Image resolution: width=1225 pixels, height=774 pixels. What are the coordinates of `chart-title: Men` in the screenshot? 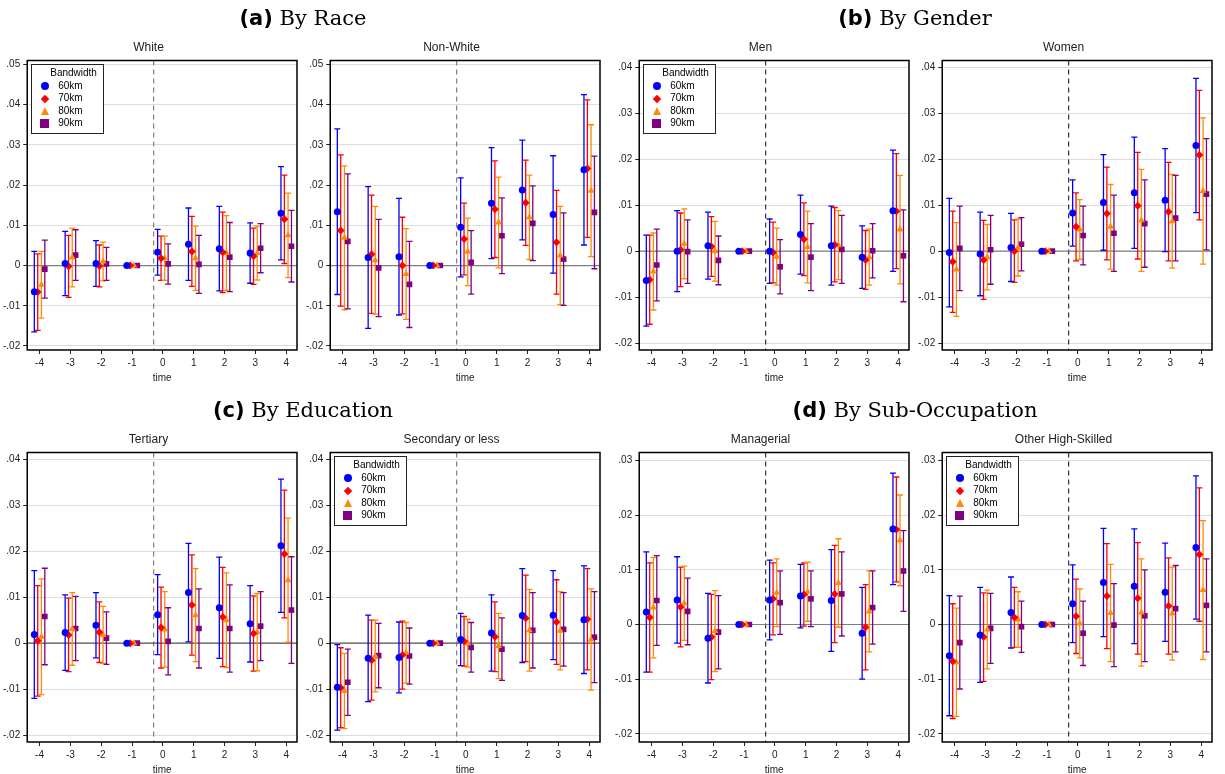 It's located at (760, 46).